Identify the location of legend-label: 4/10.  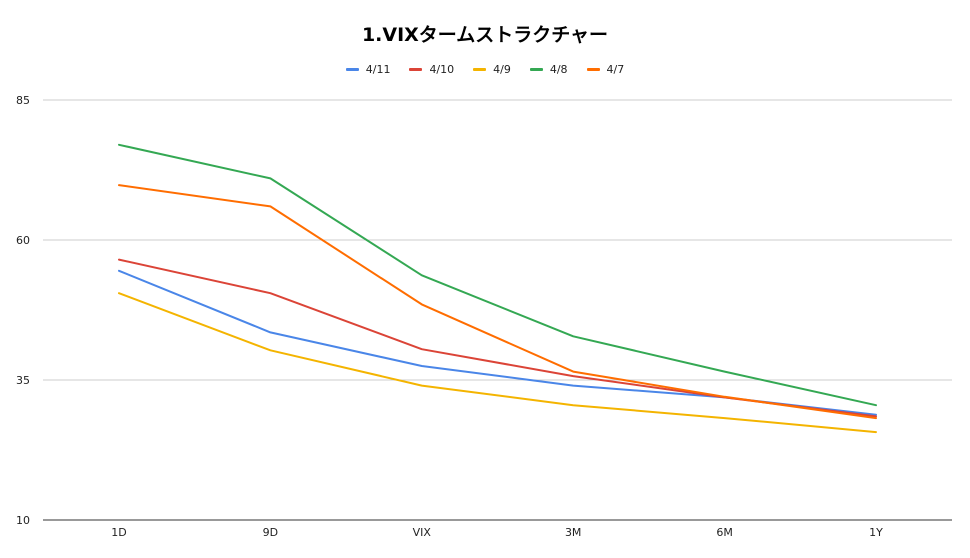
(442, 69).